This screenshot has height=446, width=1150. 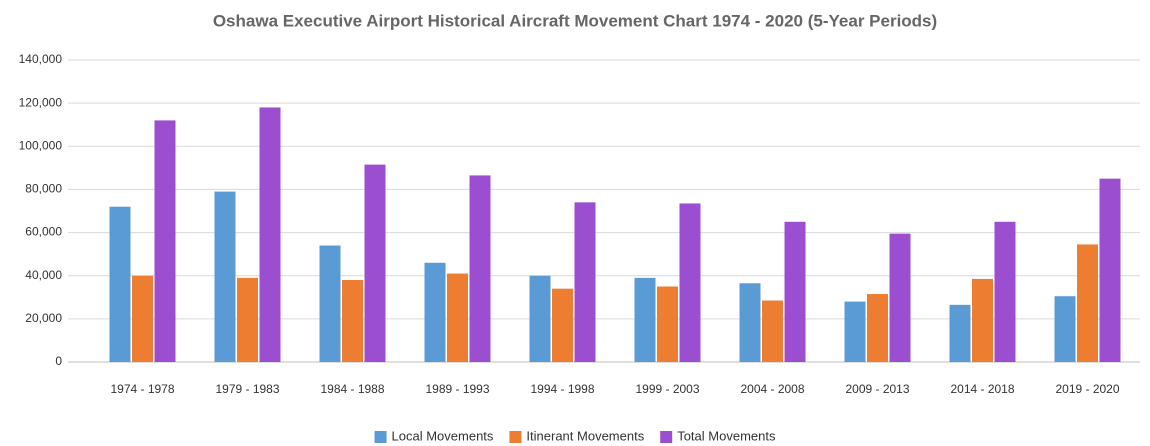 I want to click on x-tick-label: 1999 - 2003, so click(x=667, y=389).